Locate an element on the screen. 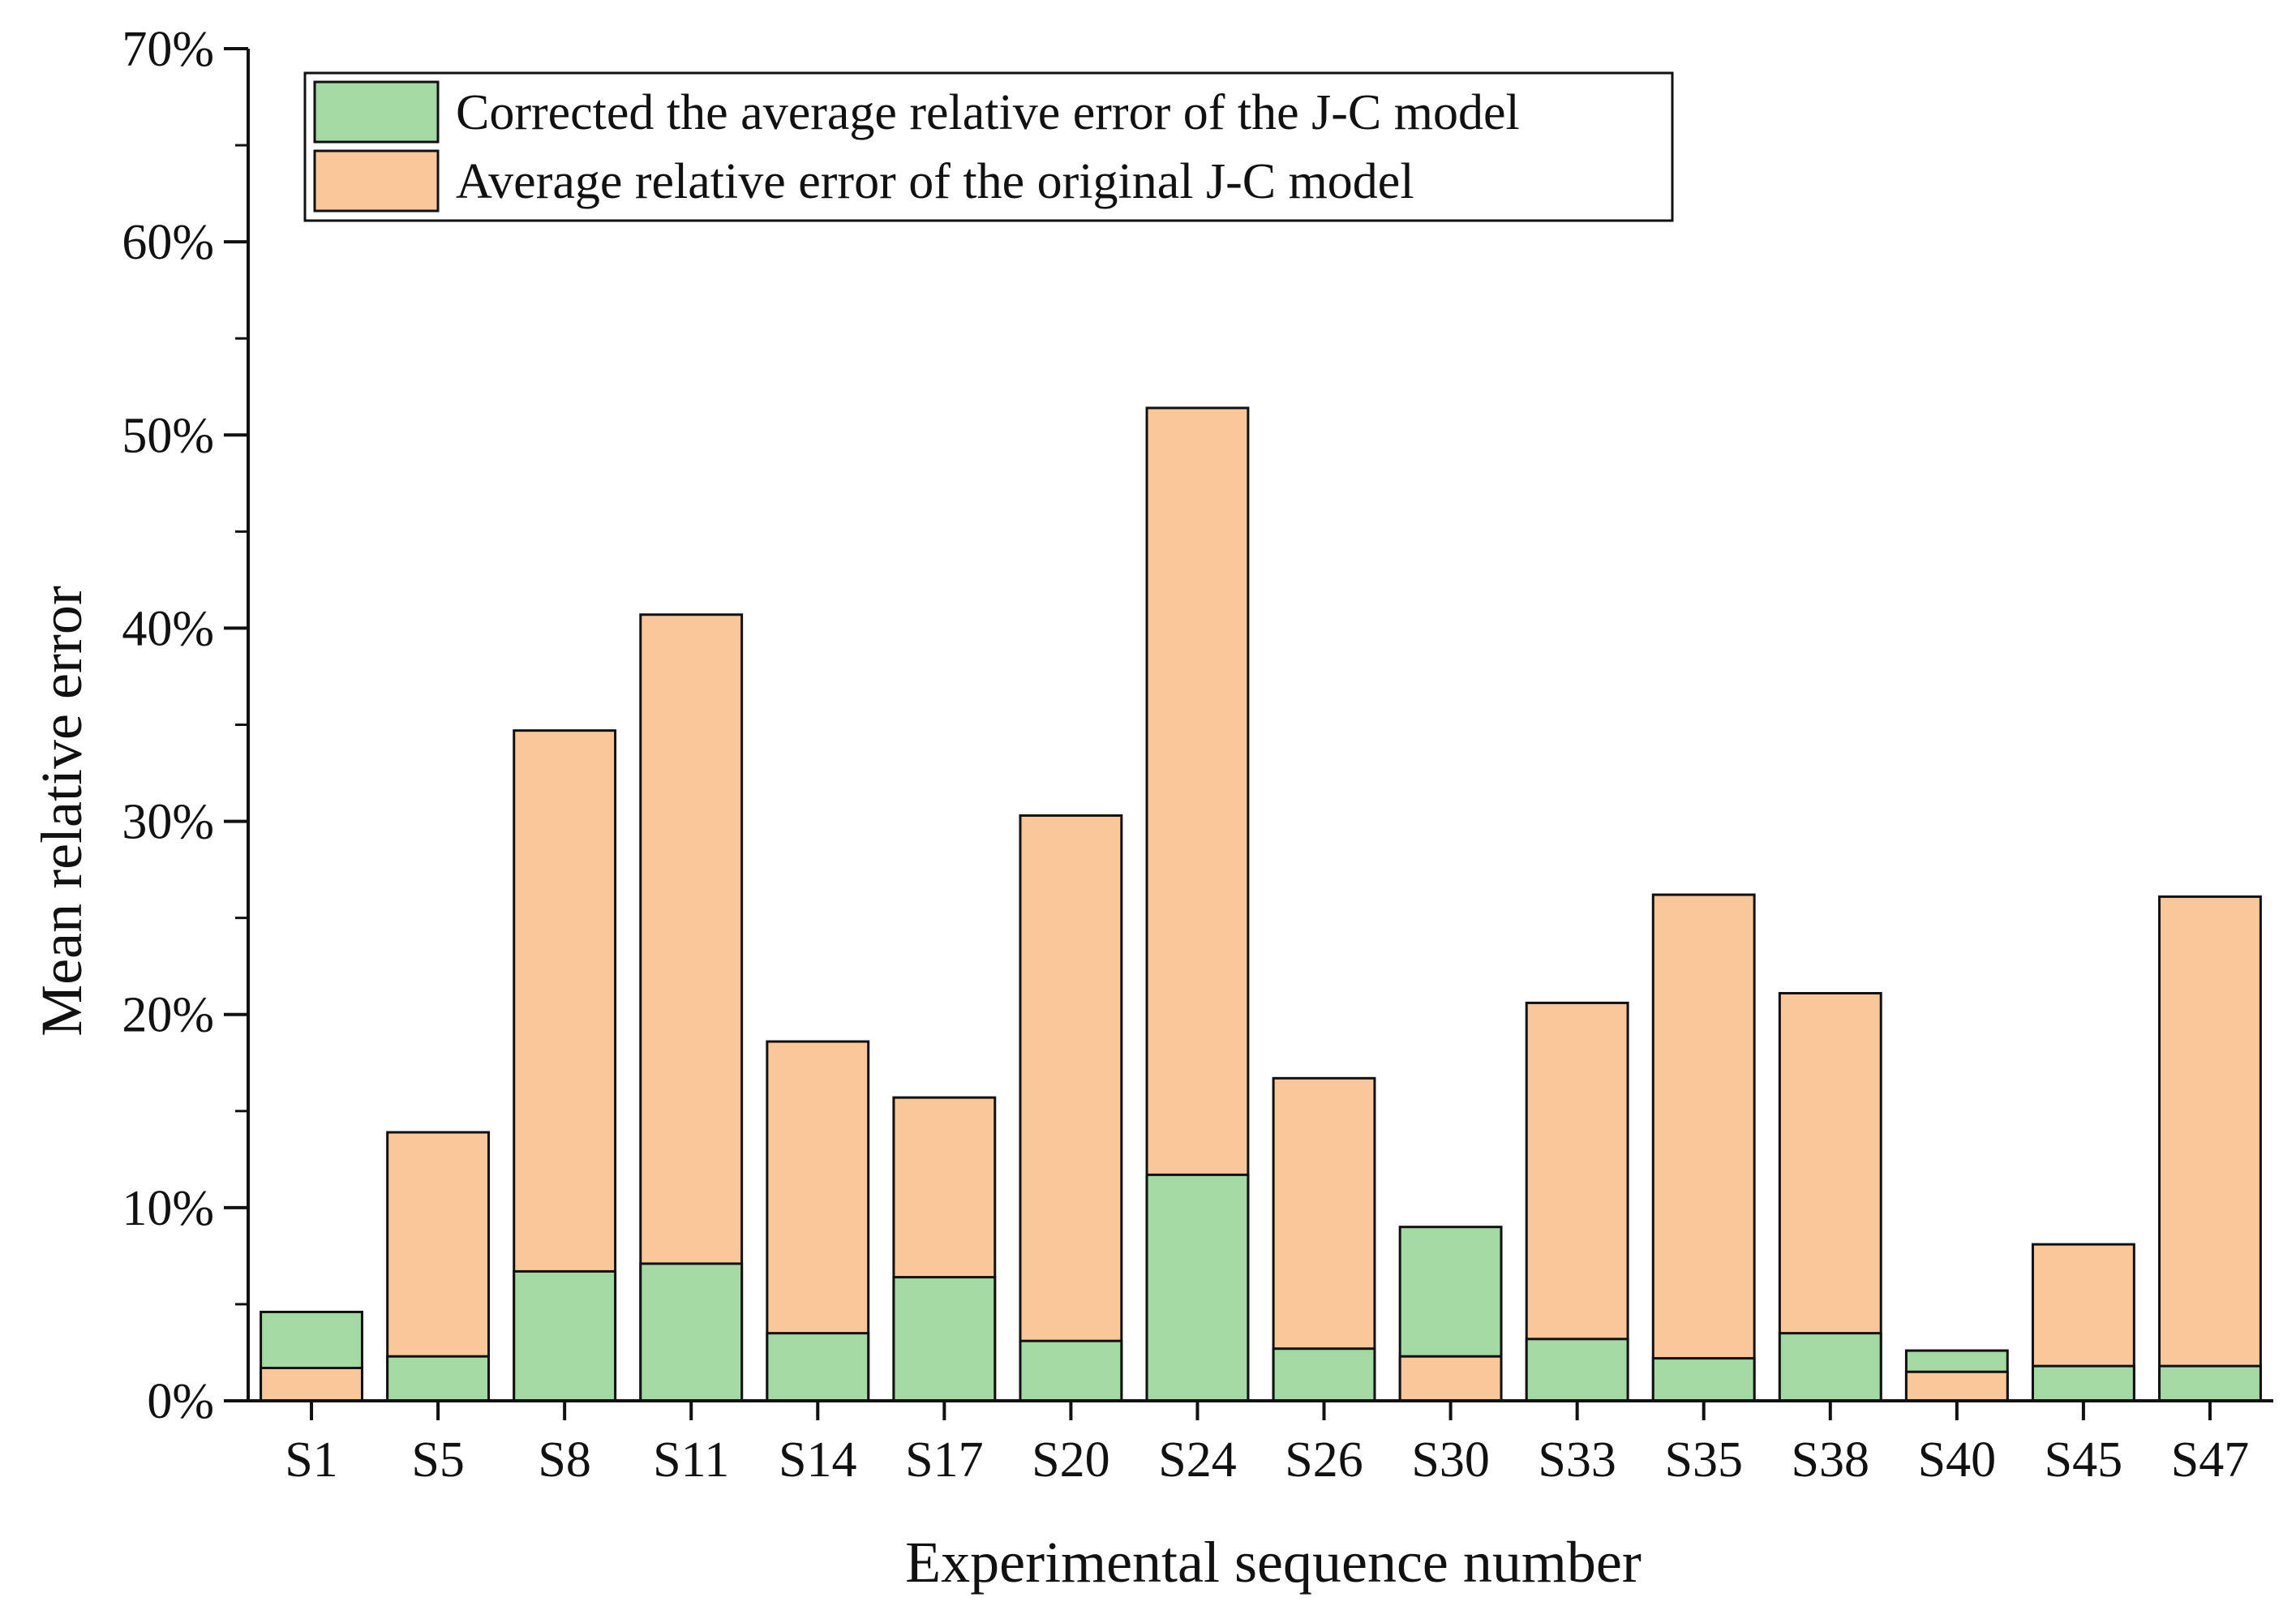 Image resolution: width=2296 pixels, height=1619 pixels. x-tick-label: S5 is located at coordinates (437, 1460).